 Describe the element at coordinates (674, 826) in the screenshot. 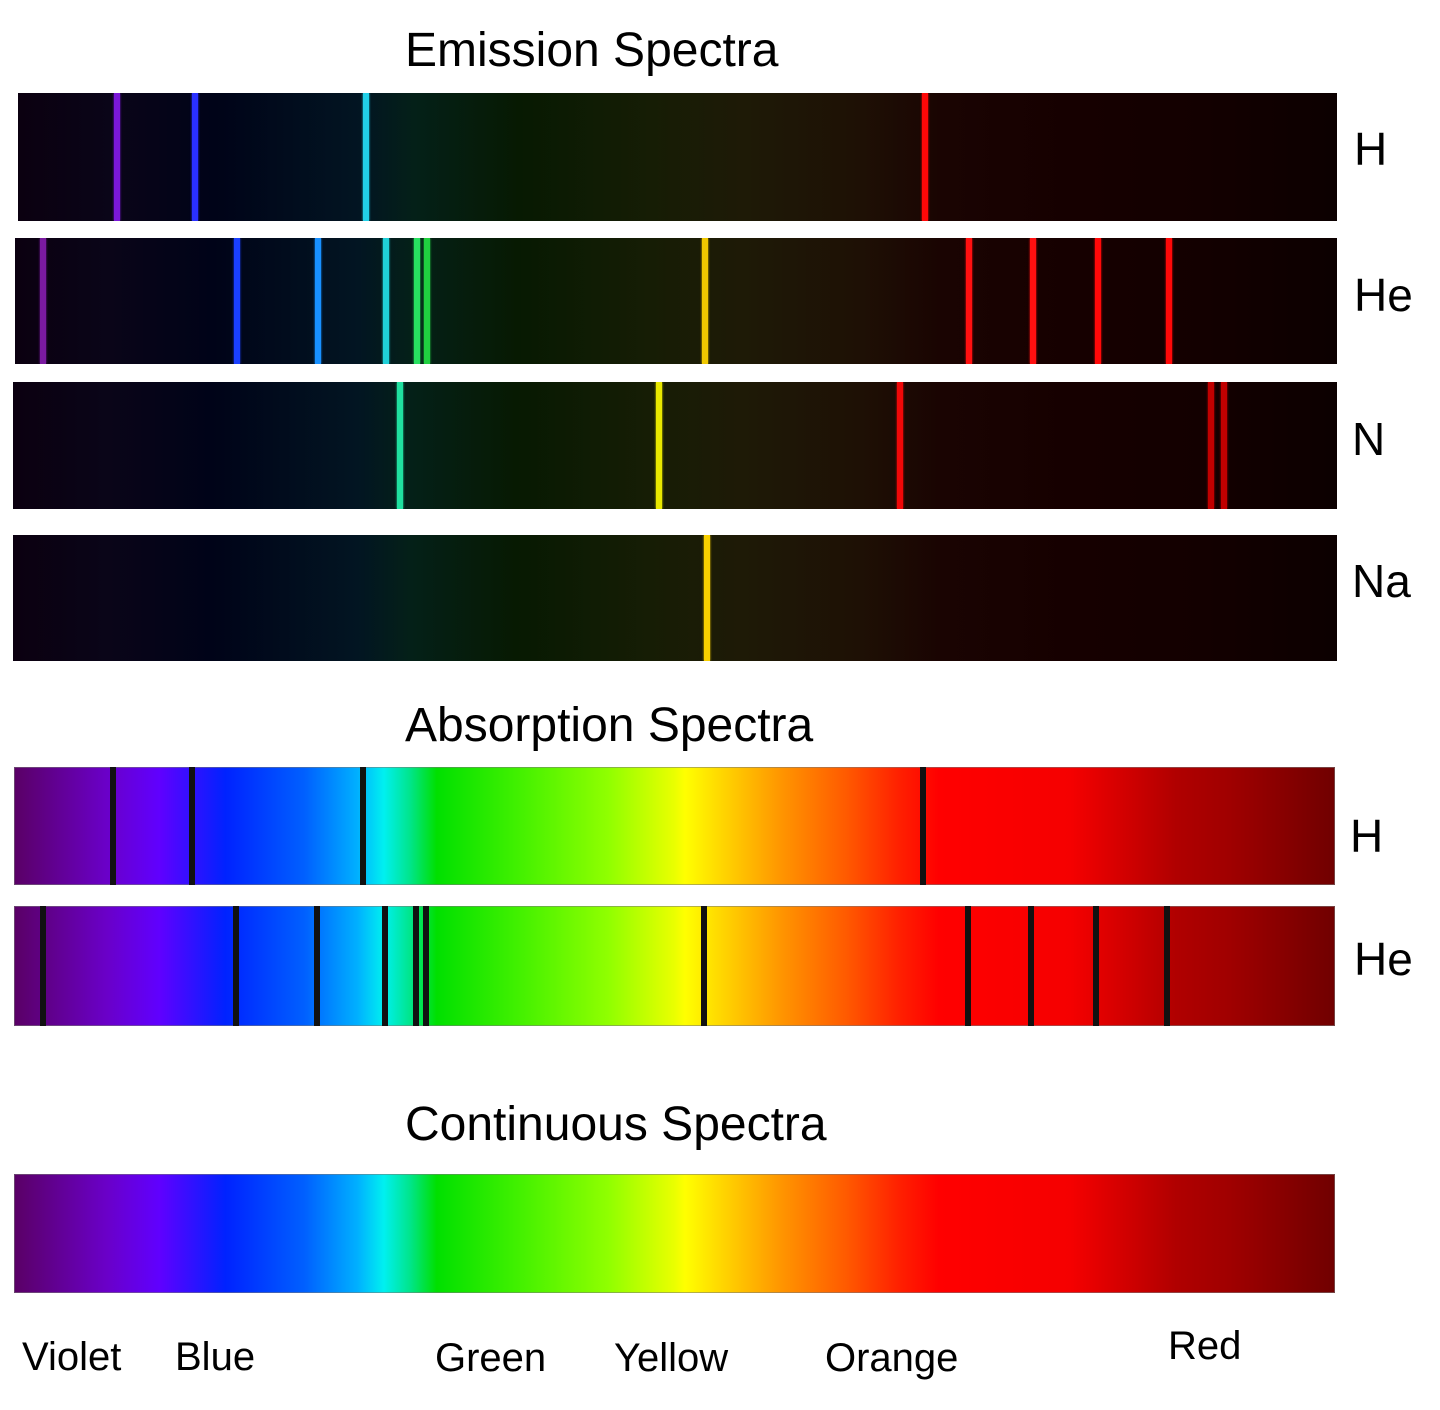

I see `absorption-strip-h` at that location.